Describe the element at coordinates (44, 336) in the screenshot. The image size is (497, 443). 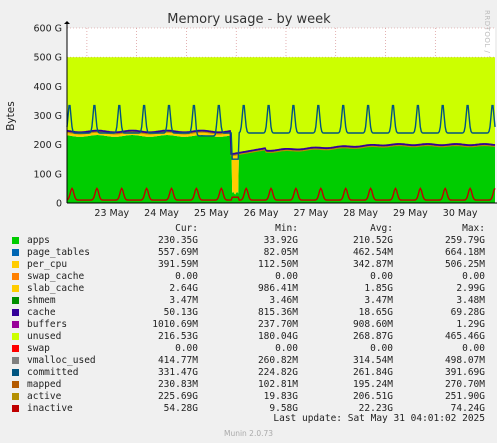
I see `legend-label: unused` at that location.